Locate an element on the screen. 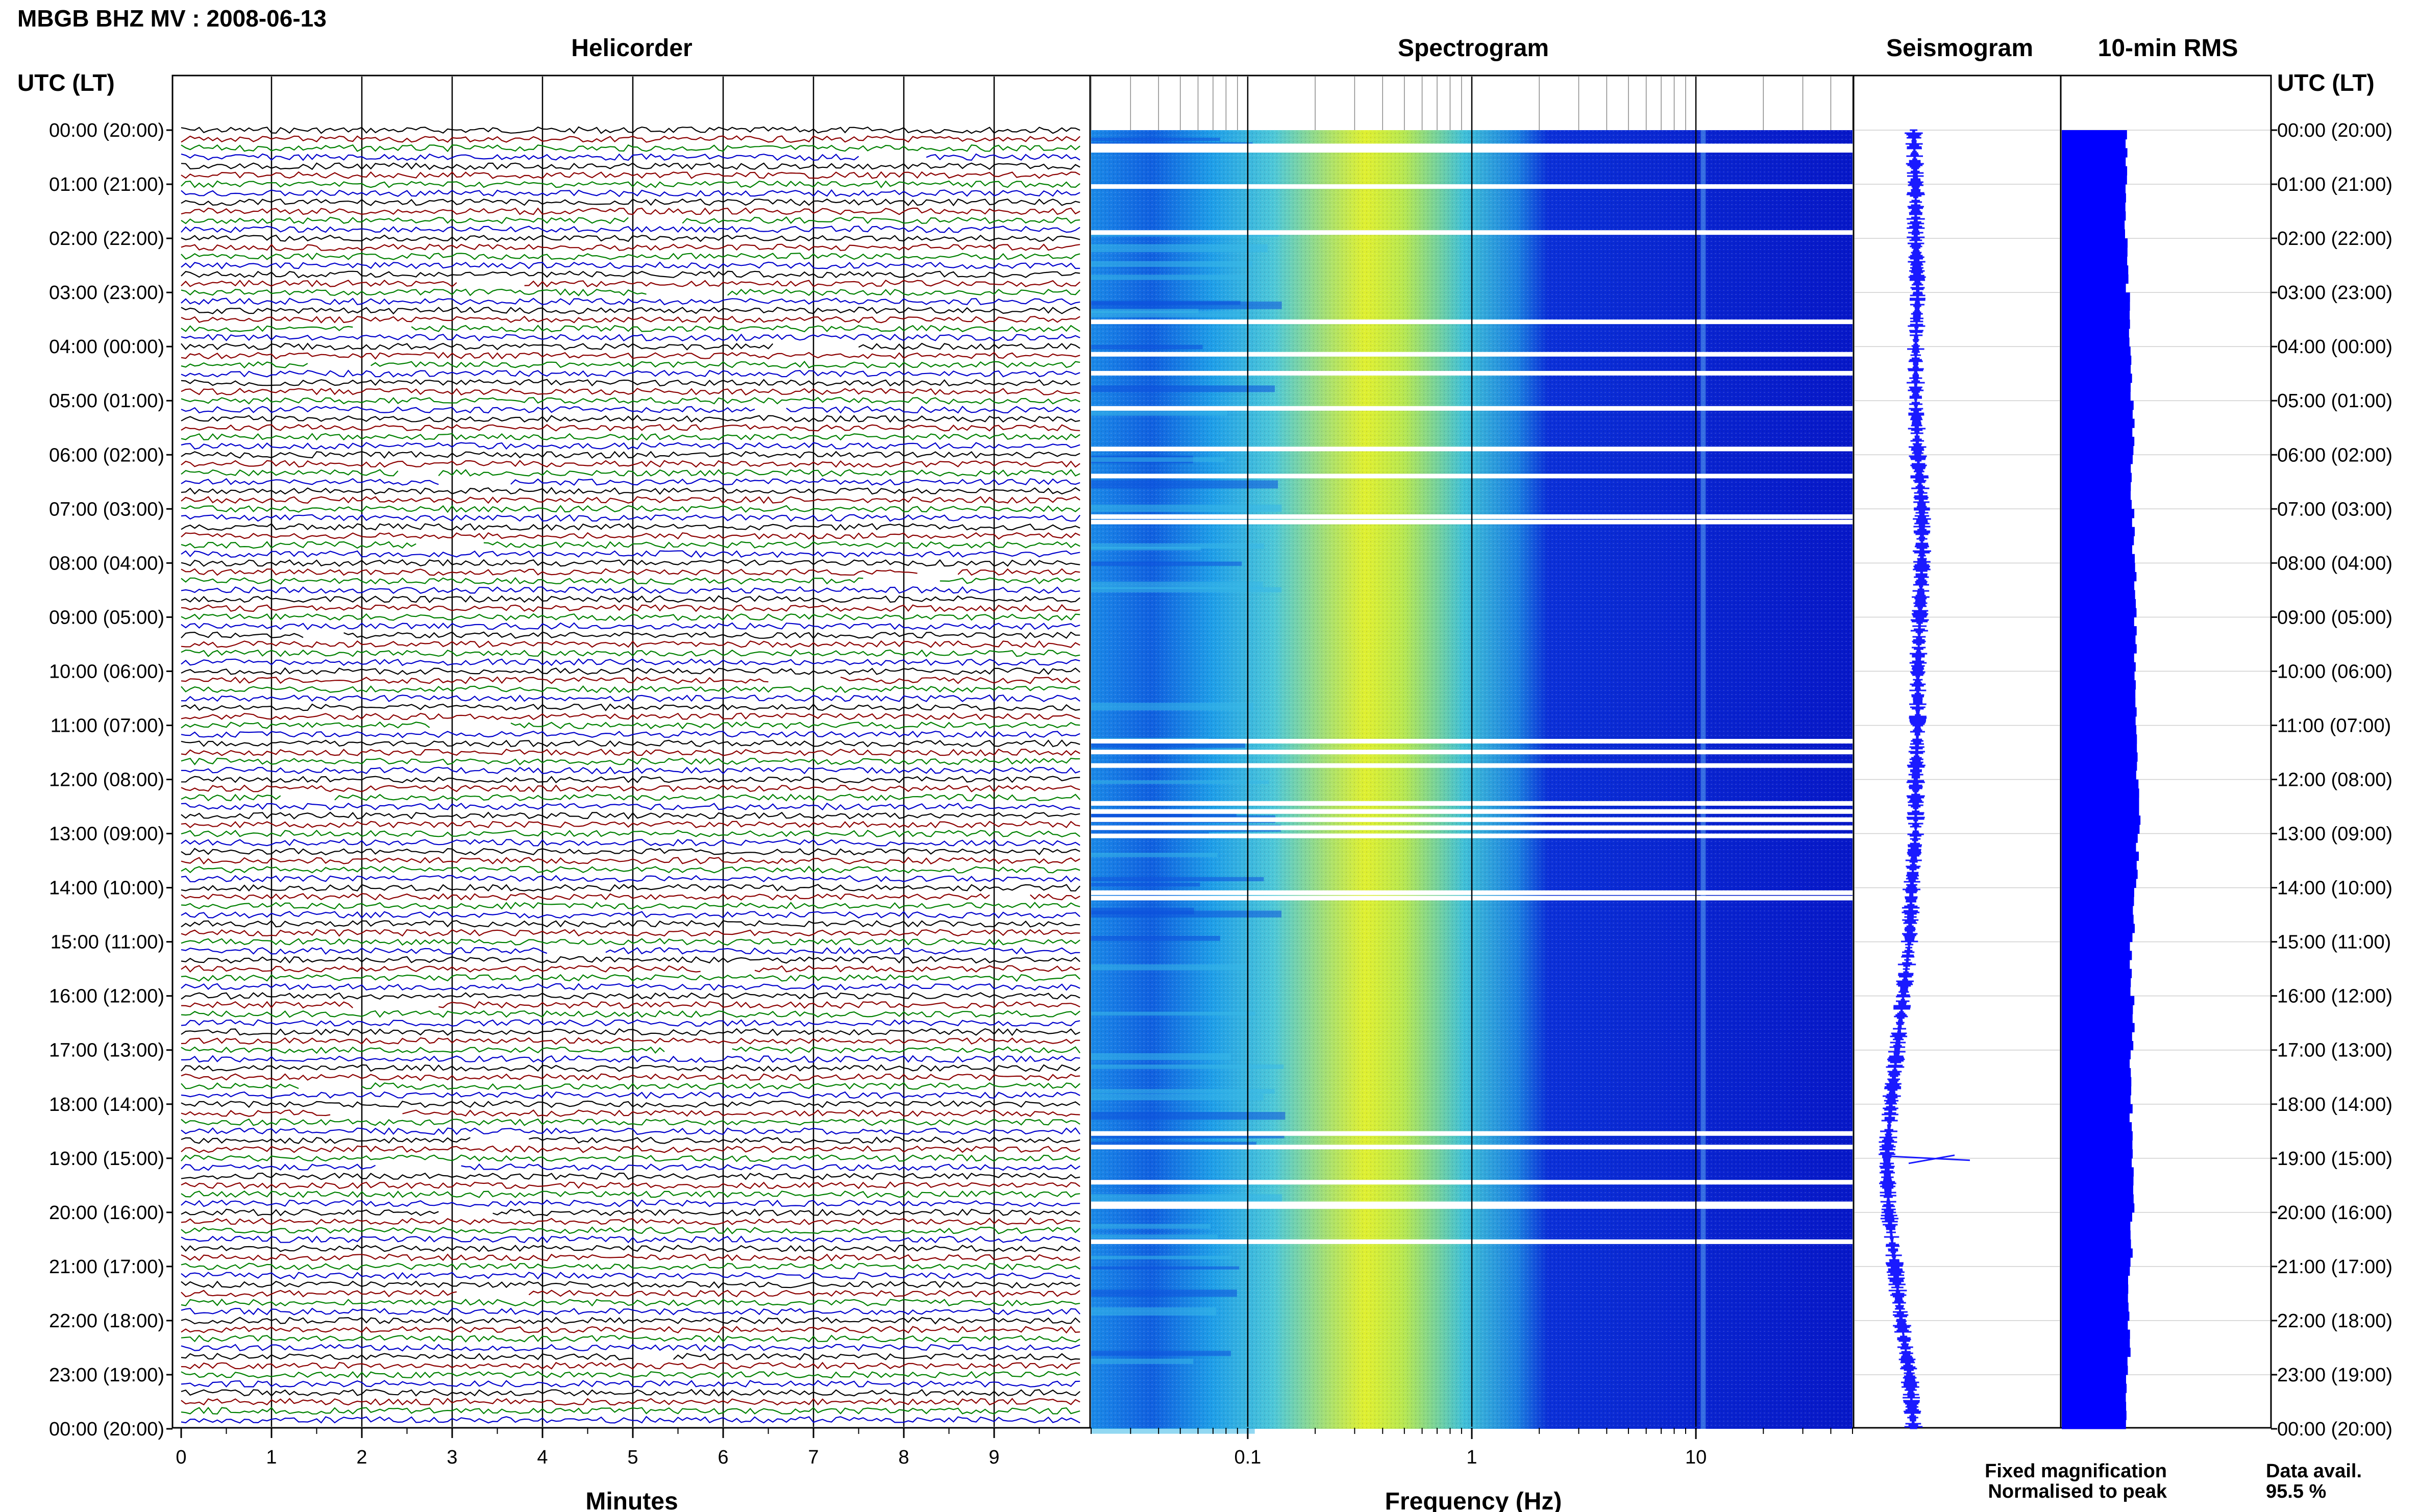 The image size is (2419, 1512). spectrogram-x-ticks: 0.1 1 10 is located at coordinates (1472, 1448).